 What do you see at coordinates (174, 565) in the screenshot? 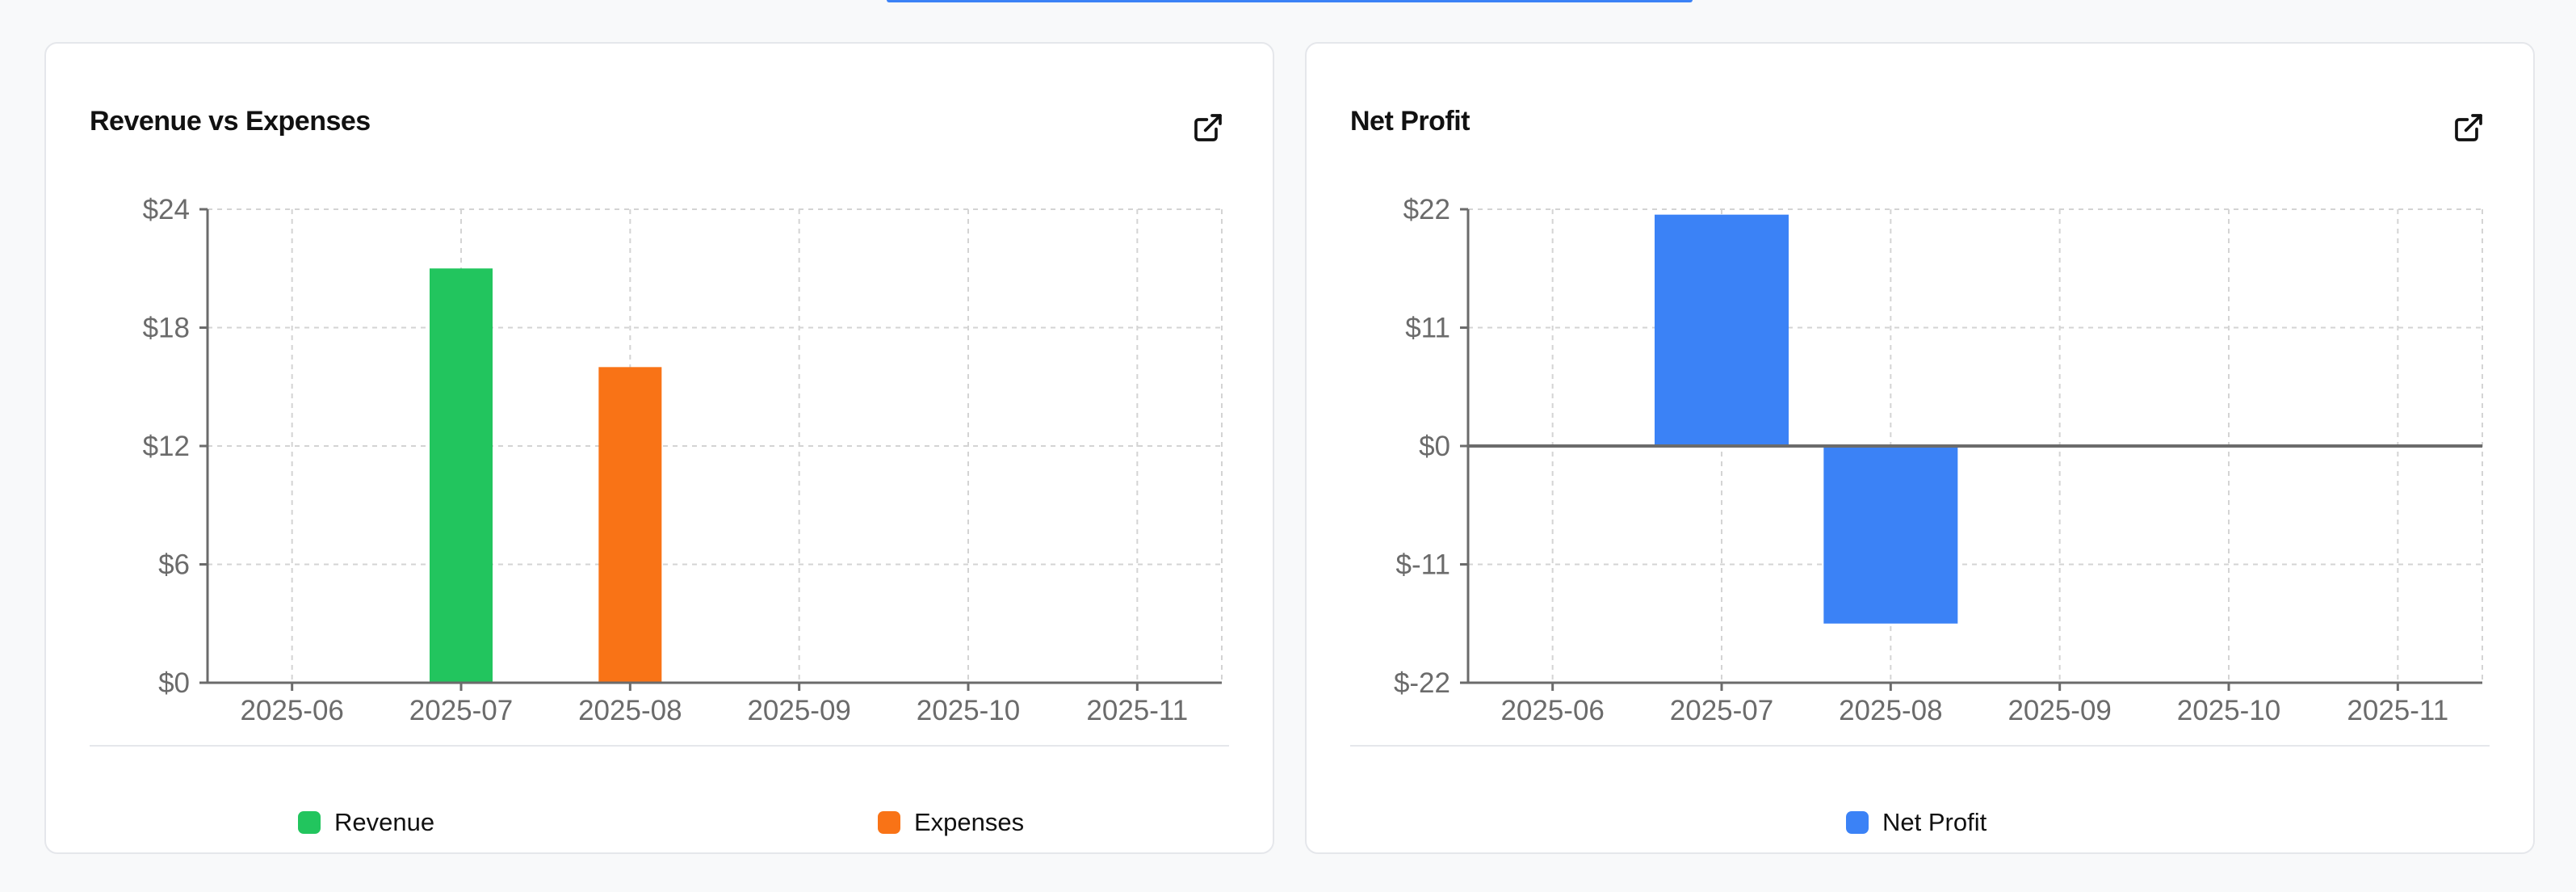
I see `y-tick-label: $6` at bounding box center [174, 565].